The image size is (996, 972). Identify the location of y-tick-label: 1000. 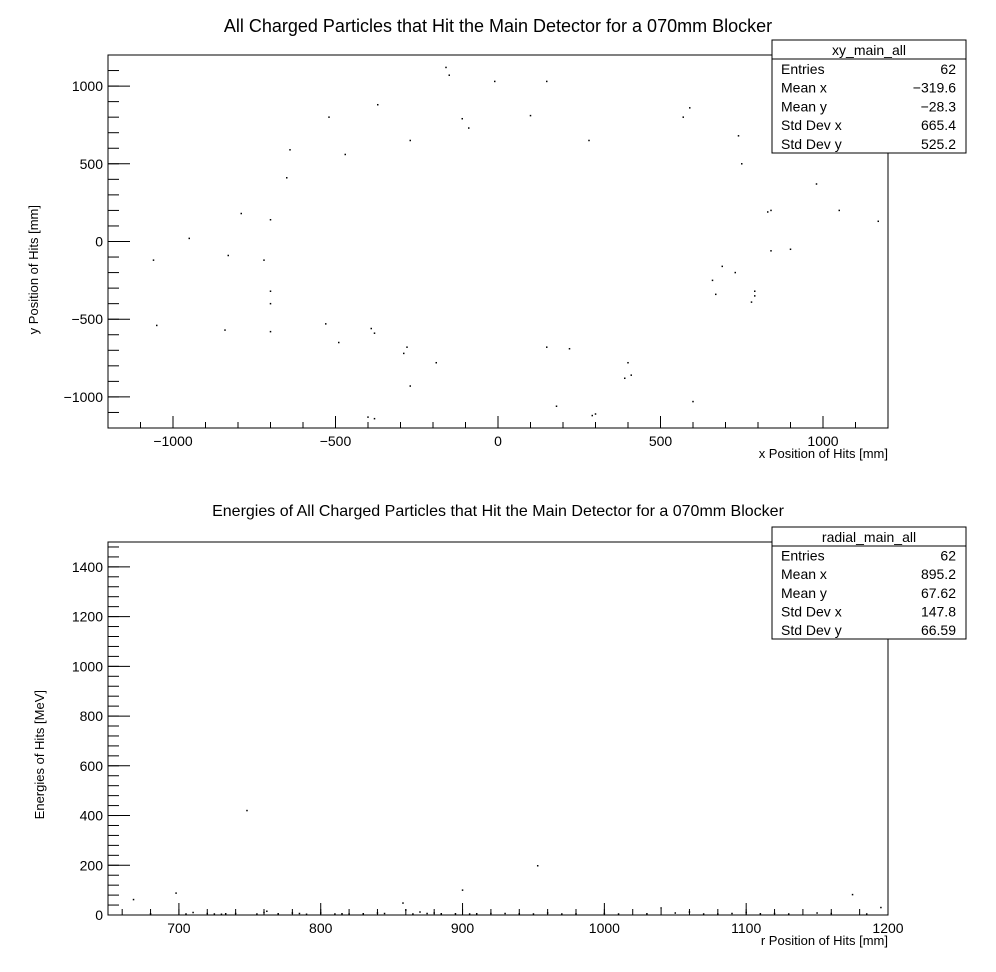
(87, 666).